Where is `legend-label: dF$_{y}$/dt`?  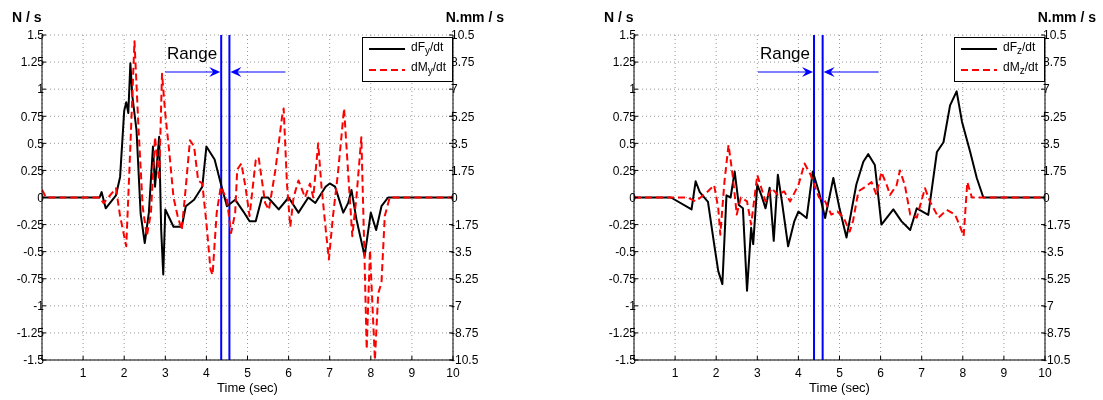
legend-label: dF$_{y}$/dt is located at coordinates (427, 49).